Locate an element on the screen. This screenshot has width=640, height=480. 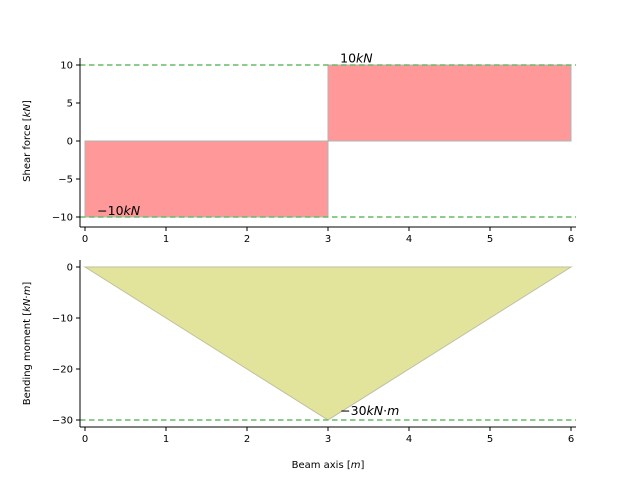
plot1-y-tick-label: −10 is located at coordinates (62, 218).